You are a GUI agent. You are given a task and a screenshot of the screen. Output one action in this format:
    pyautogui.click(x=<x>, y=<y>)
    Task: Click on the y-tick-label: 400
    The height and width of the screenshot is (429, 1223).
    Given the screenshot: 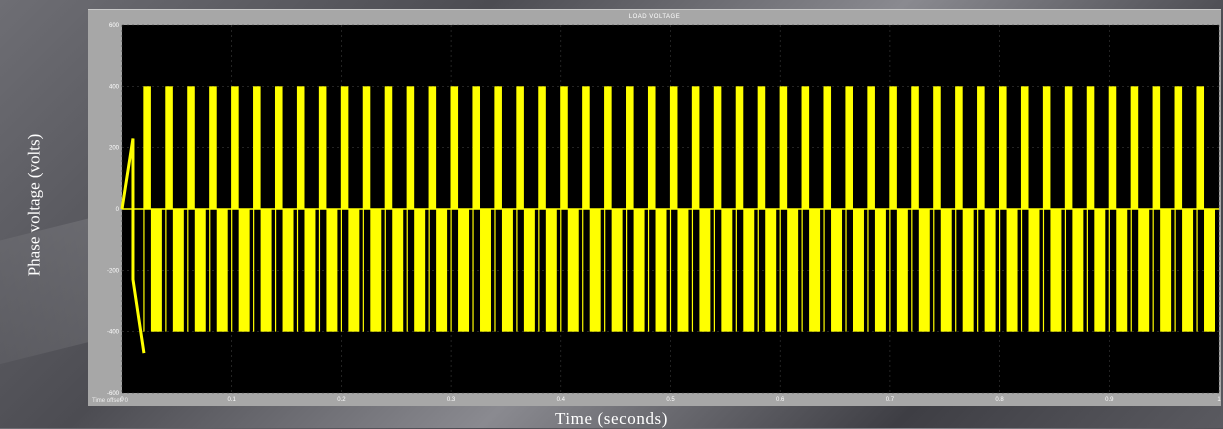 What is the action you would take?
    pyautogui.click(x=114, y=87)
    